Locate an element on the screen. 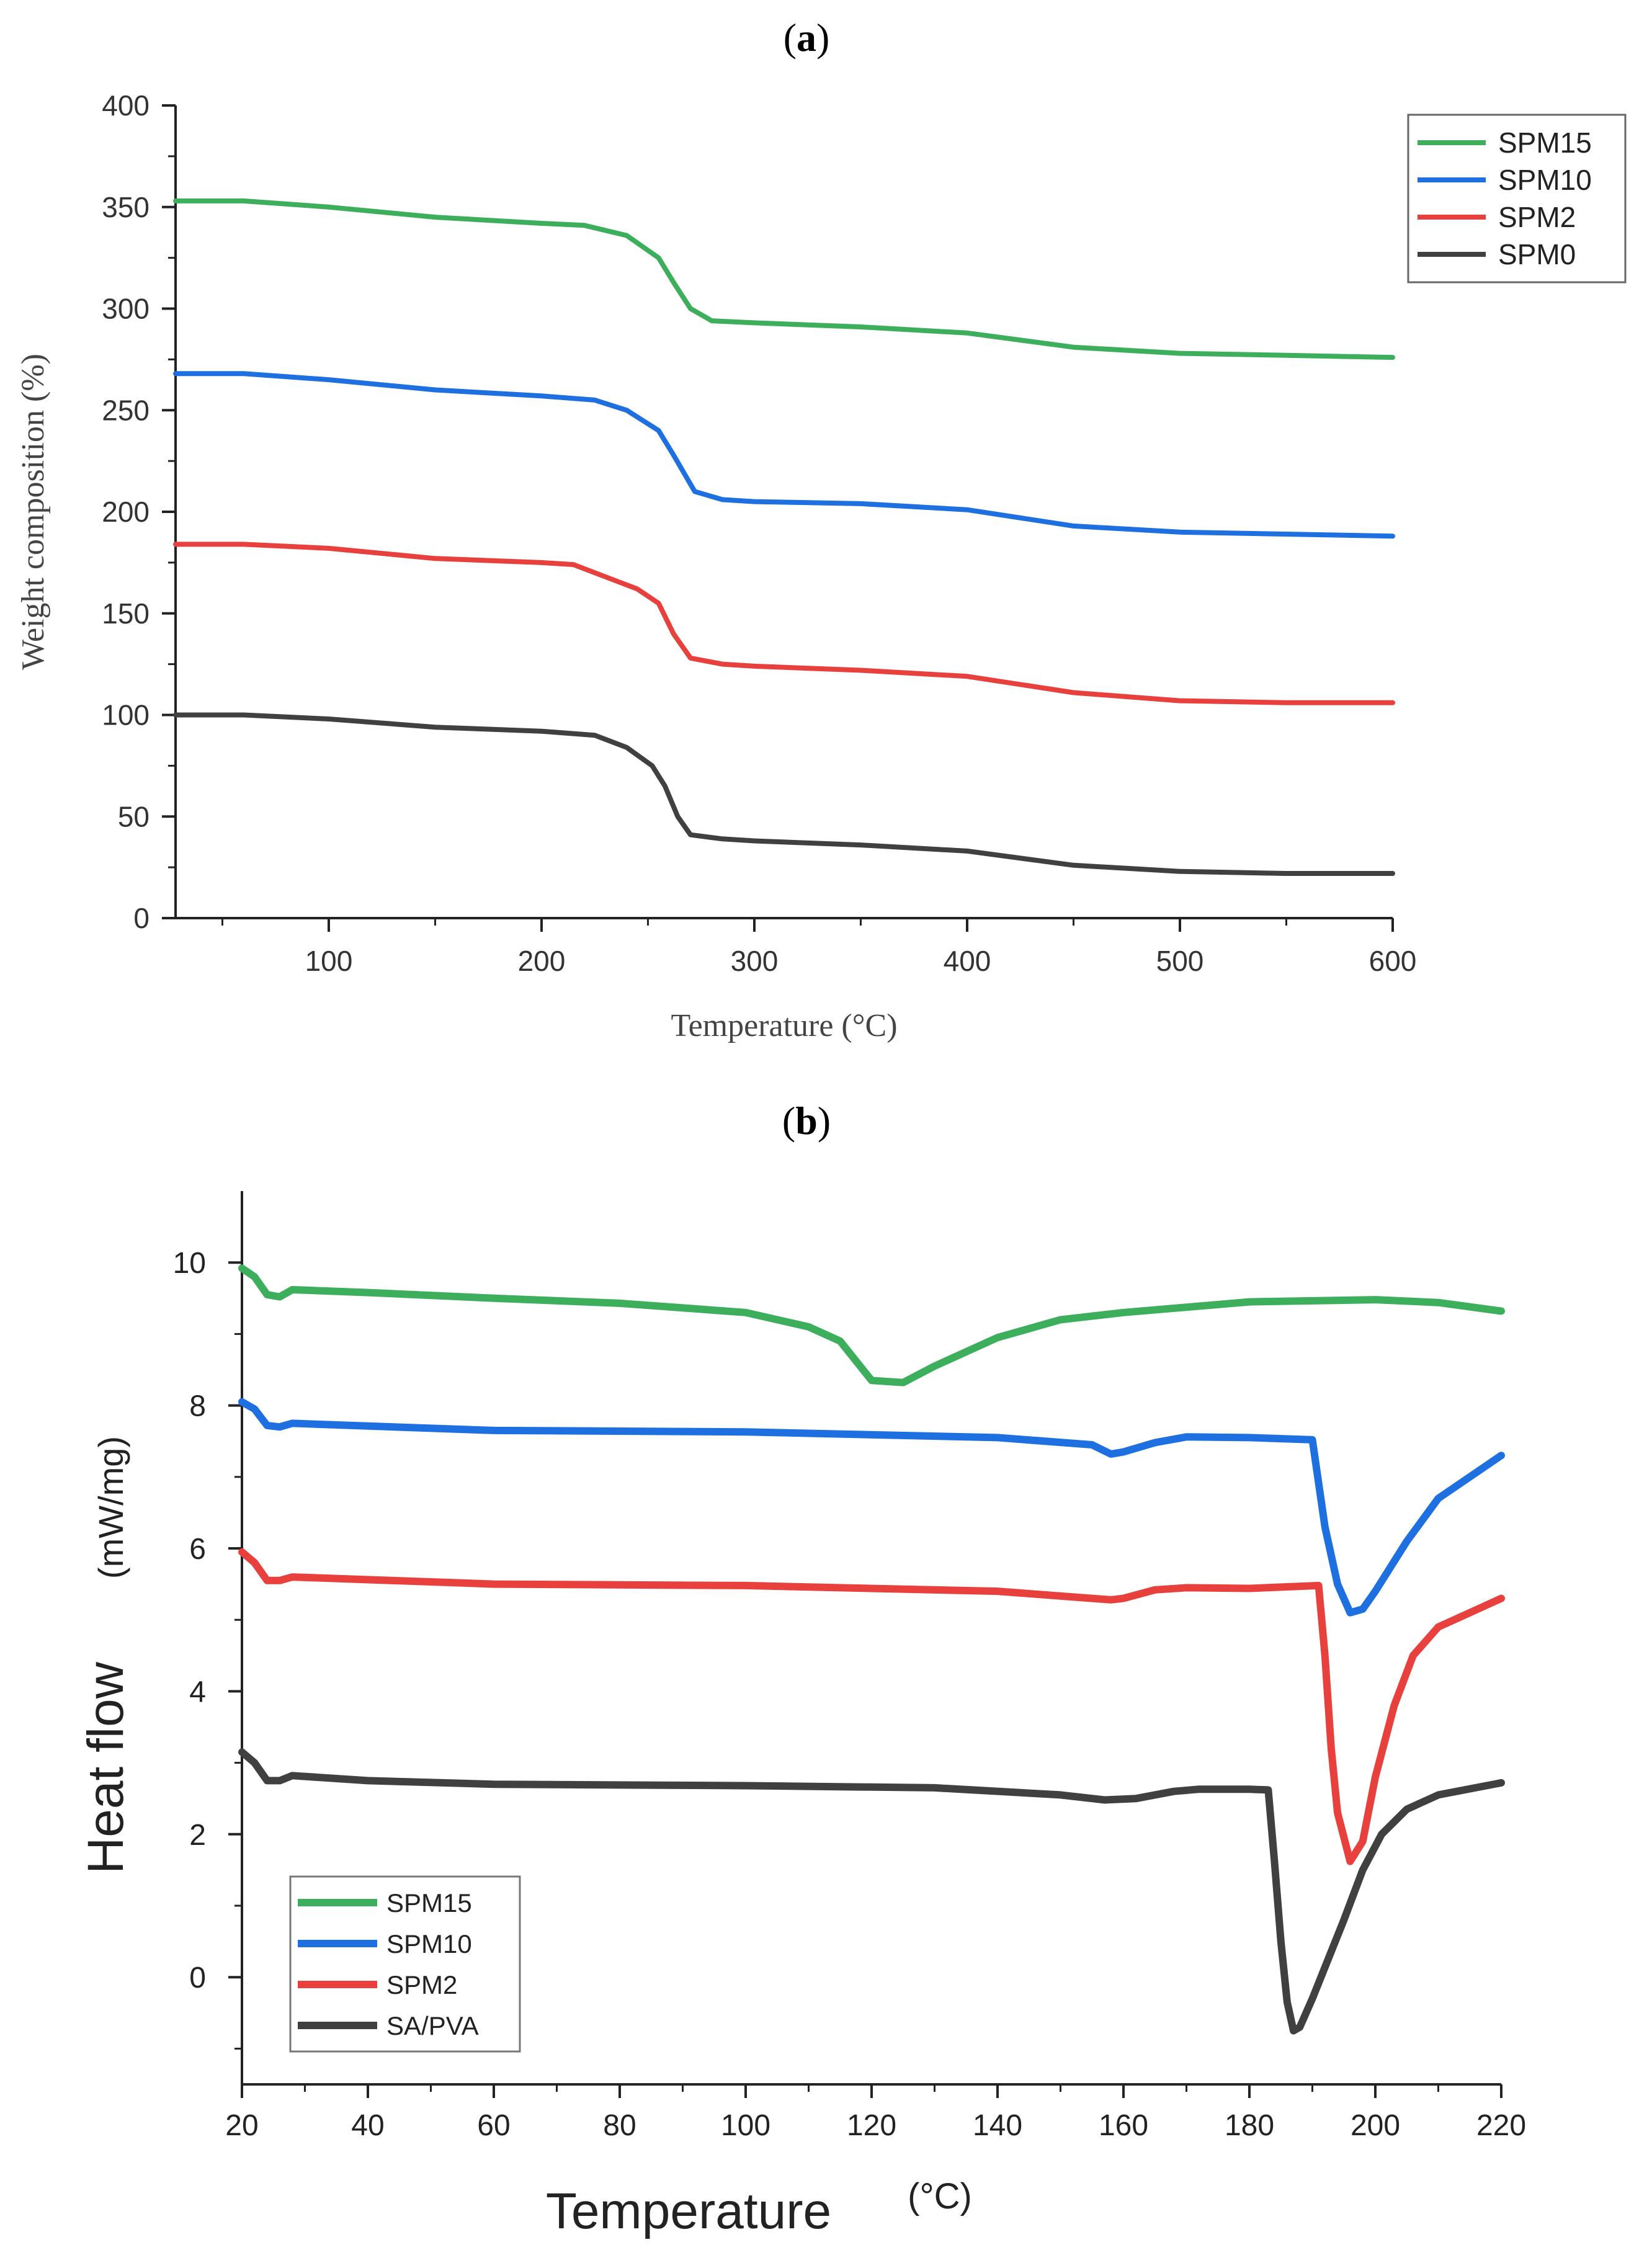 The width and height of the screenshot is (1652, 2250). a-x-tick-label: 300 is located at coordinates (755, 961).